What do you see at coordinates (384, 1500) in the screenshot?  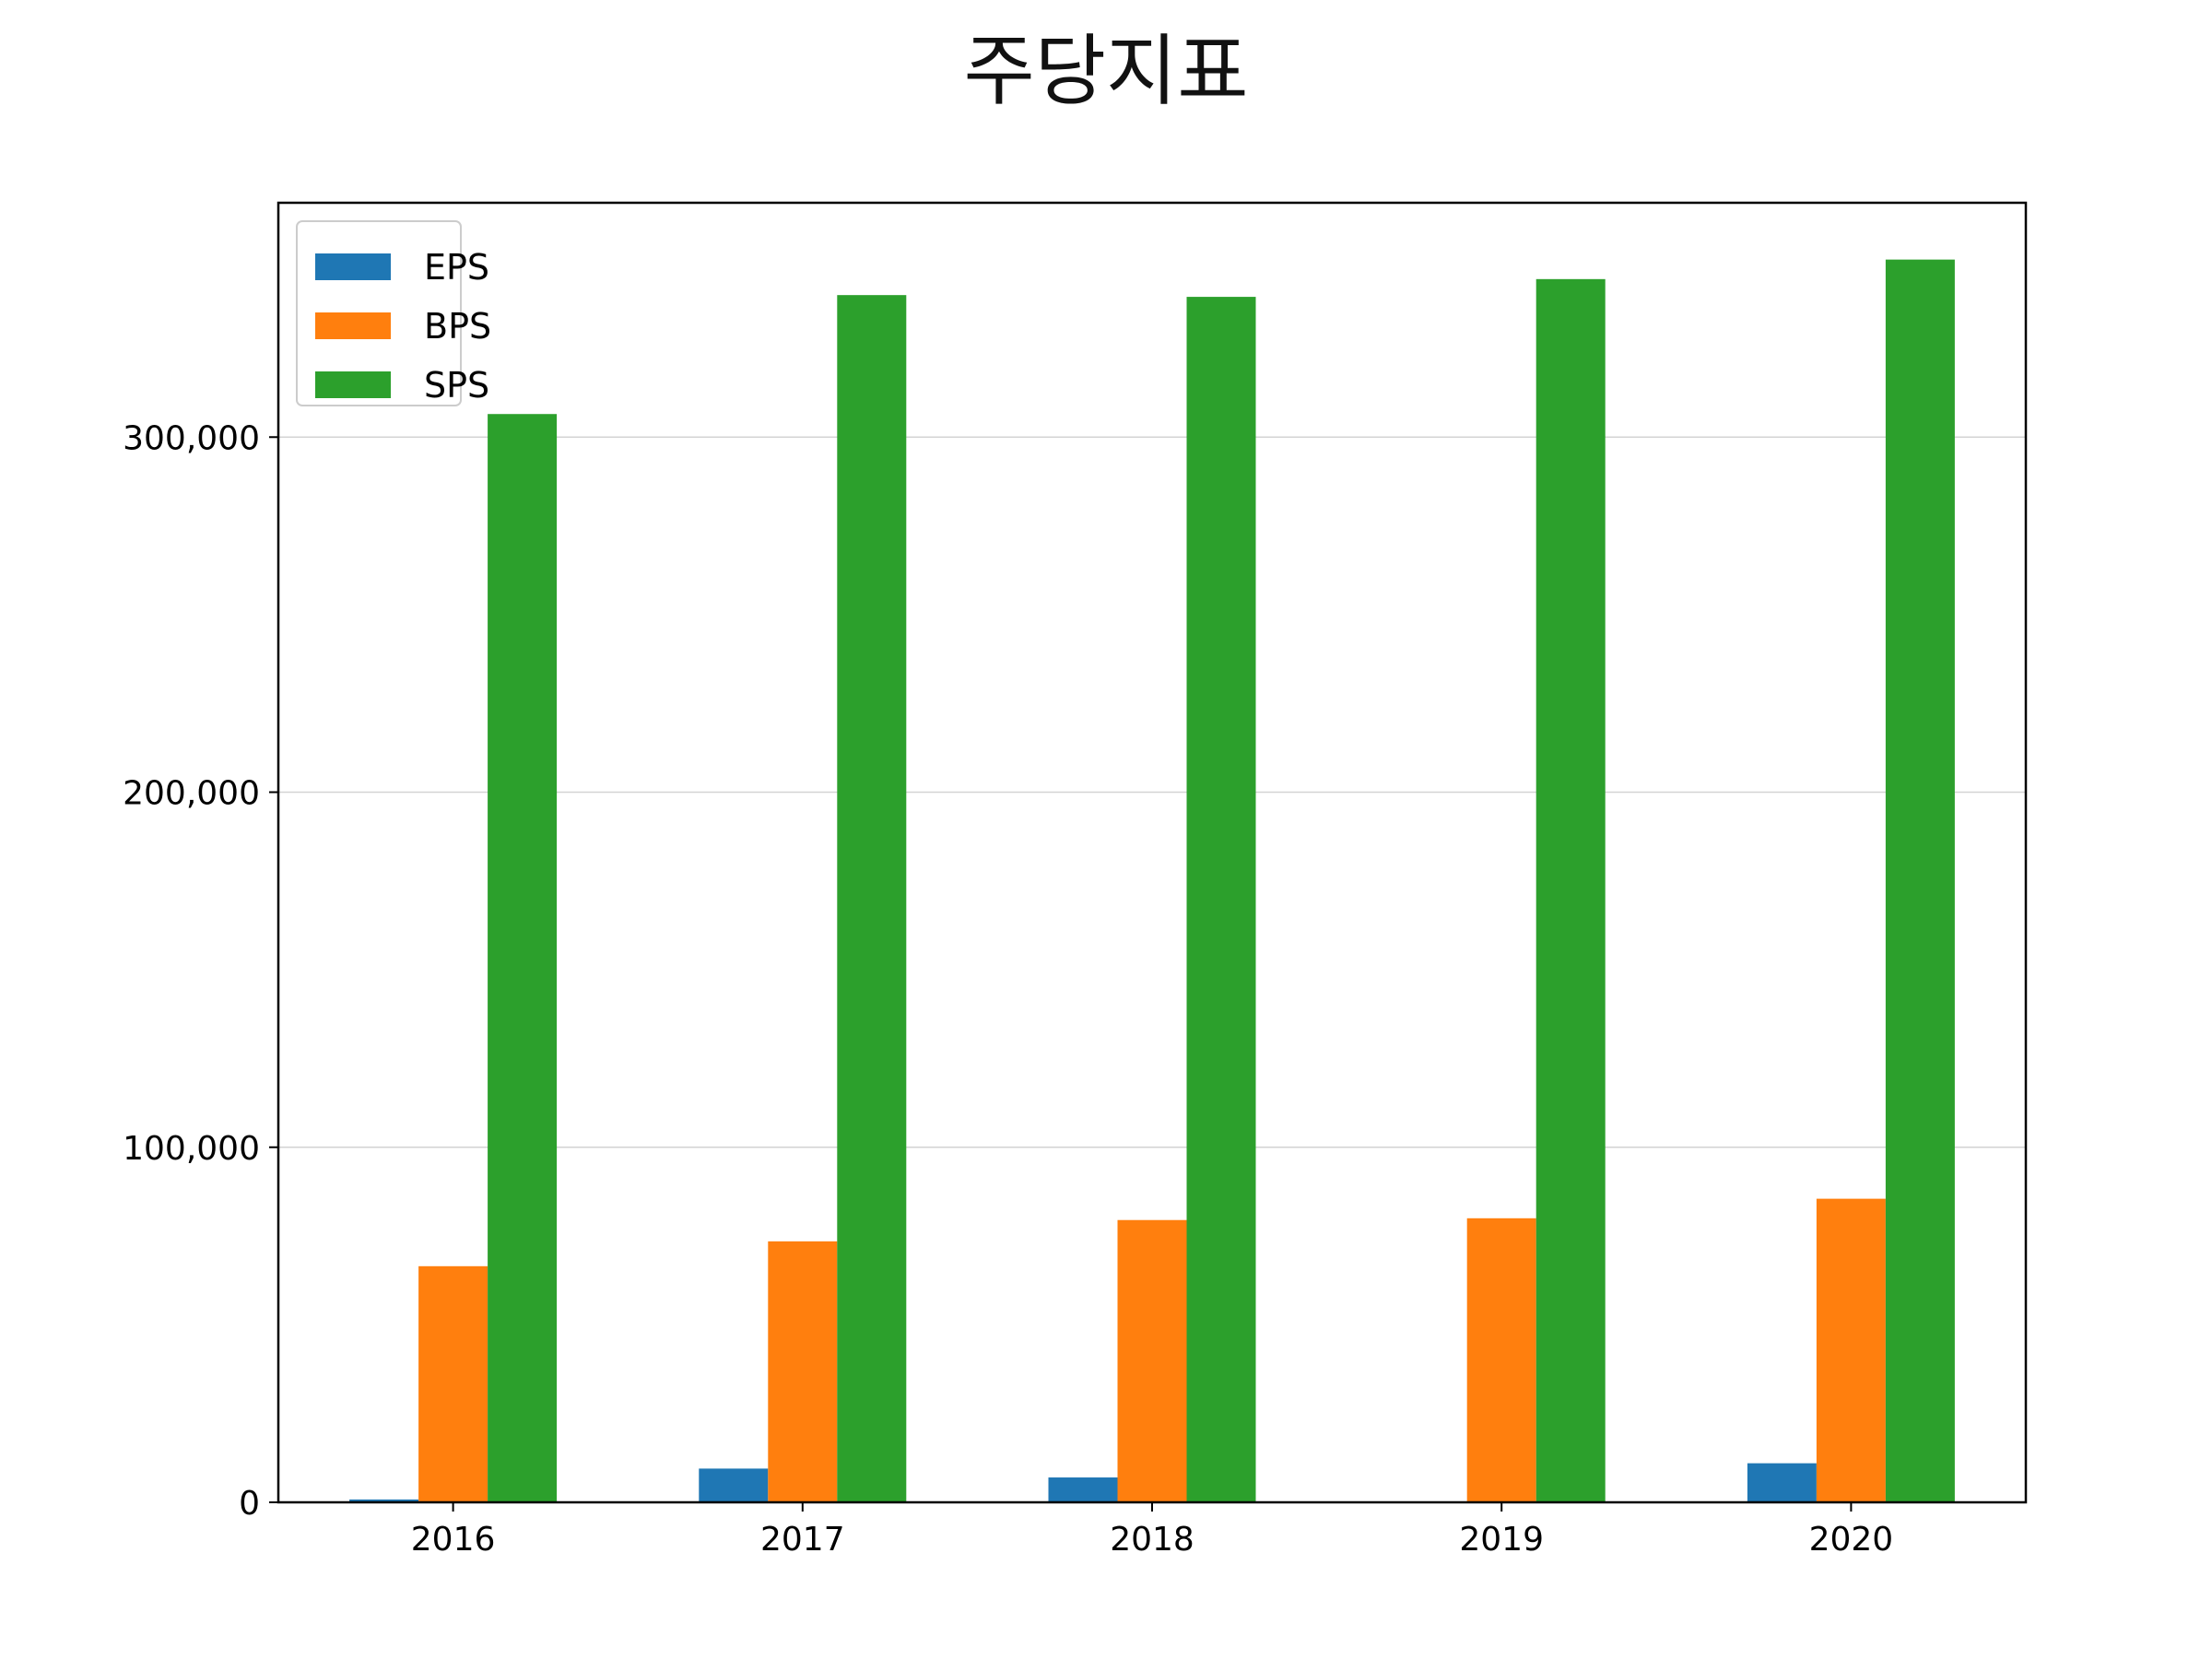 I see `bar-eps-2016` at bounding box center [384, 1500].